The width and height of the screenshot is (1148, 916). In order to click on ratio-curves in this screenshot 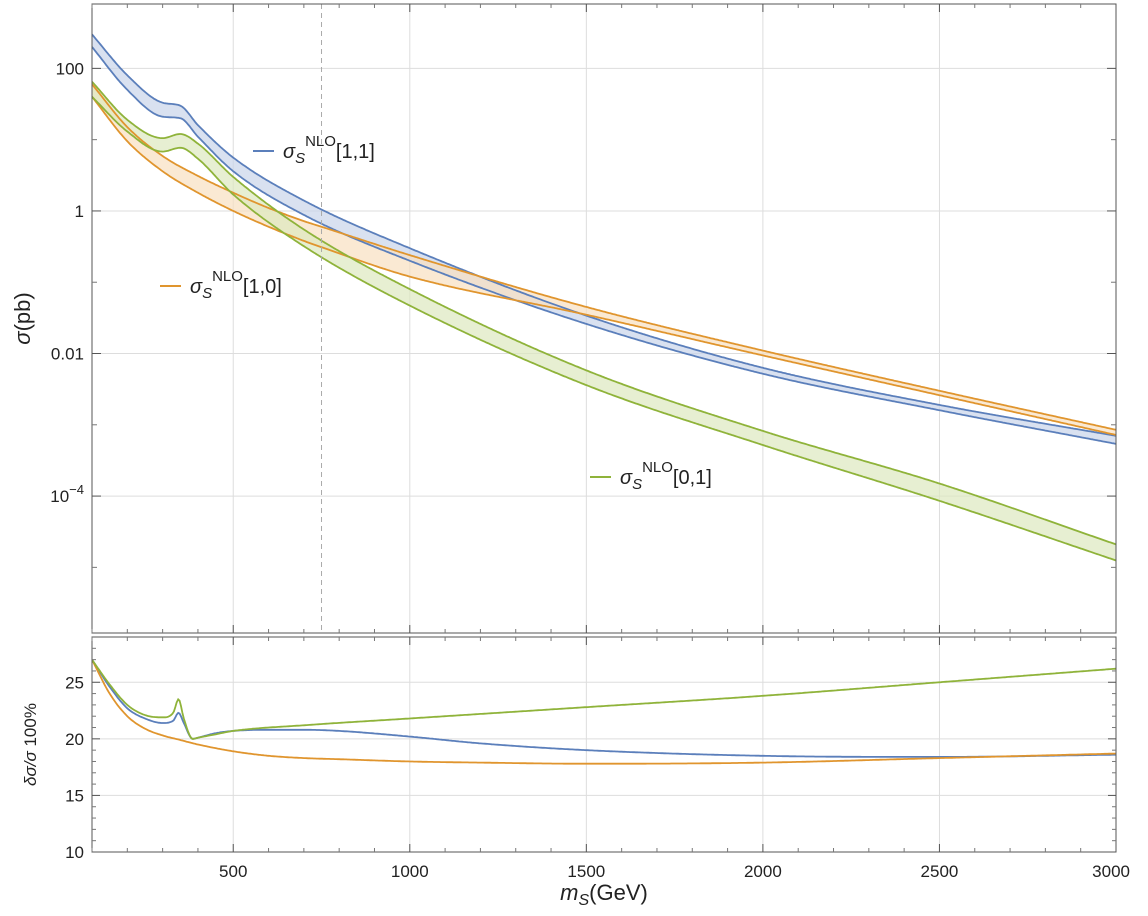, I will do `click(604, 712)`.